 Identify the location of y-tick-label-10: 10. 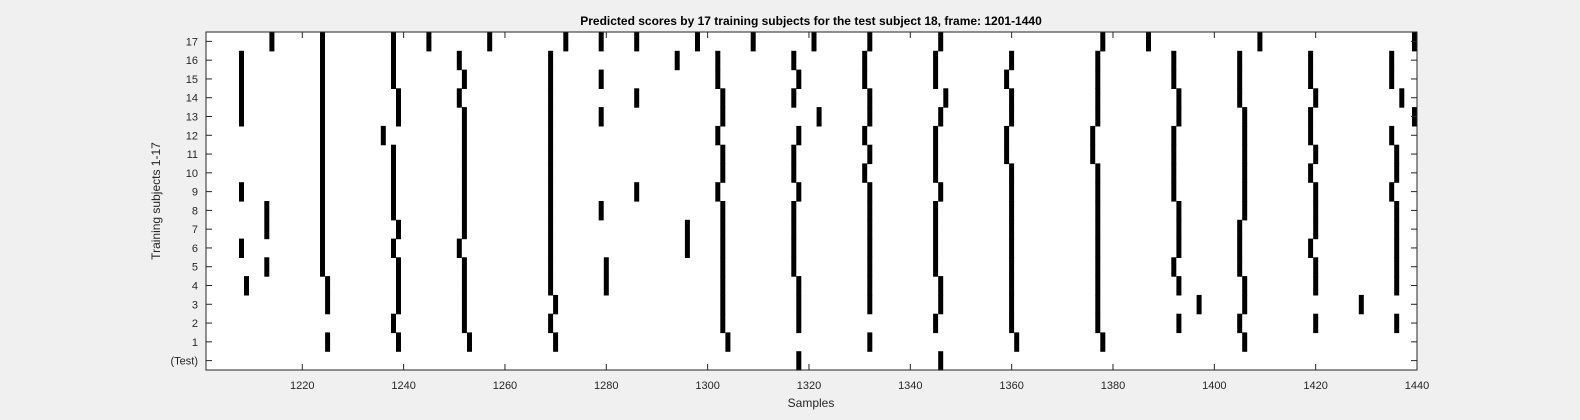
(192, 174).